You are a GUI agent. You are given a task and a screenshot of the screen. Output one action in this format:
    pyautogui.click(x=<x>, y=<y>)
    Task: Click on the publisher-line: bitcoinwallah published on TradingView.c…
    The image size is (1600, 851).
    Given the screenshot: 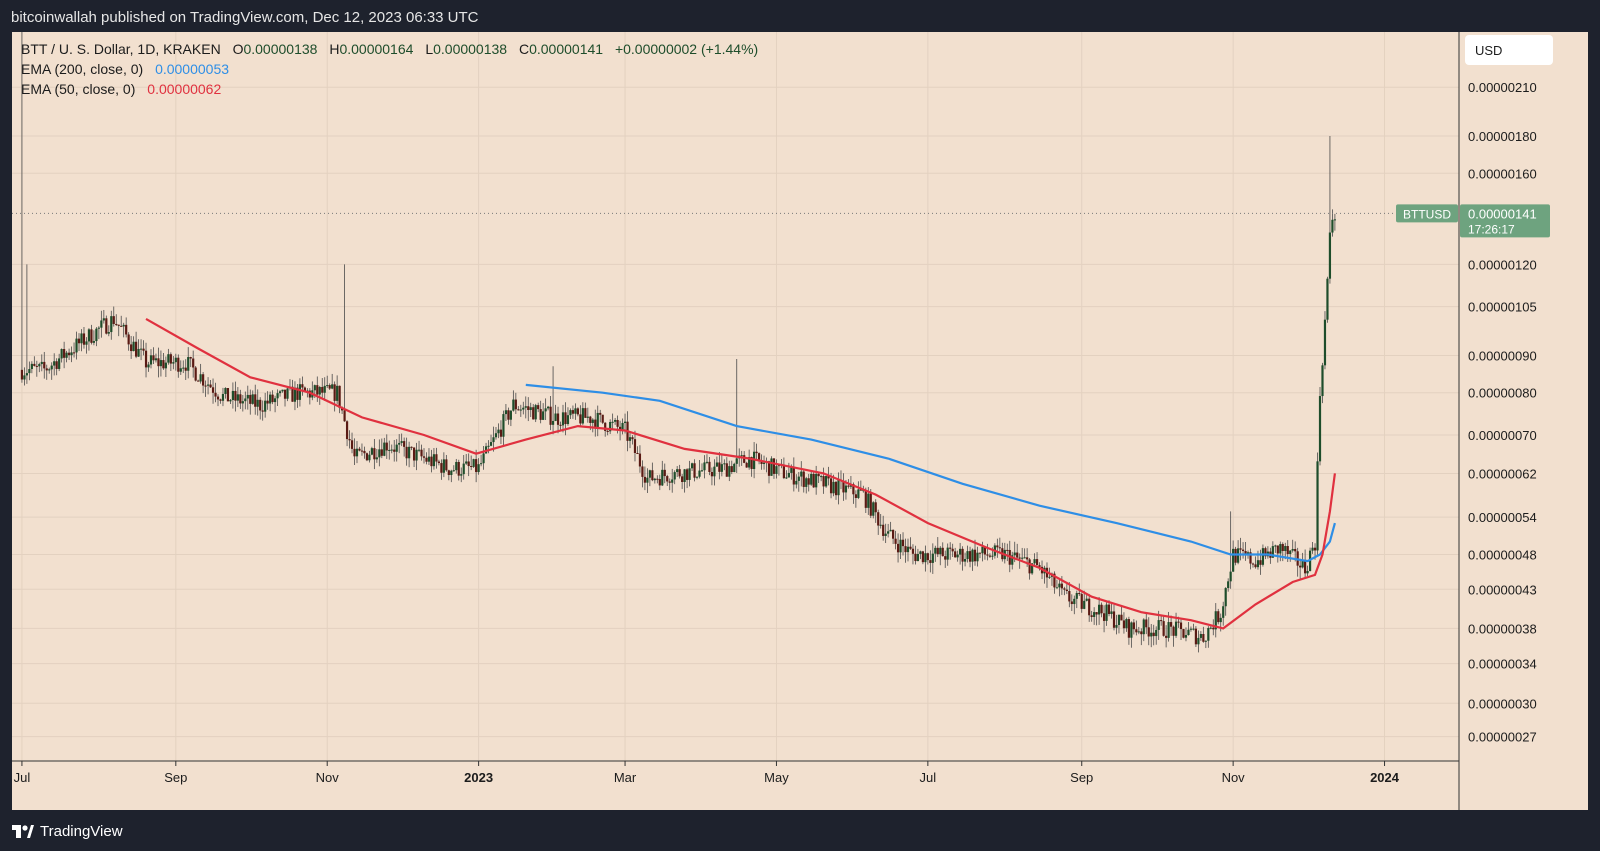 What is the action you would take?
    pyautogui.click(x=245, y=17)
    